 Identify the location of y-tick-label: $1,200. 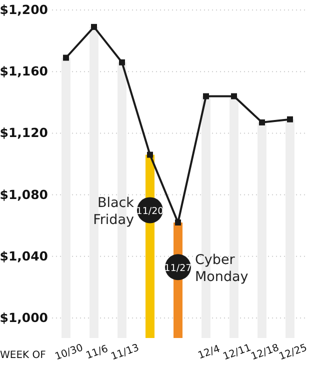
(24, 9).